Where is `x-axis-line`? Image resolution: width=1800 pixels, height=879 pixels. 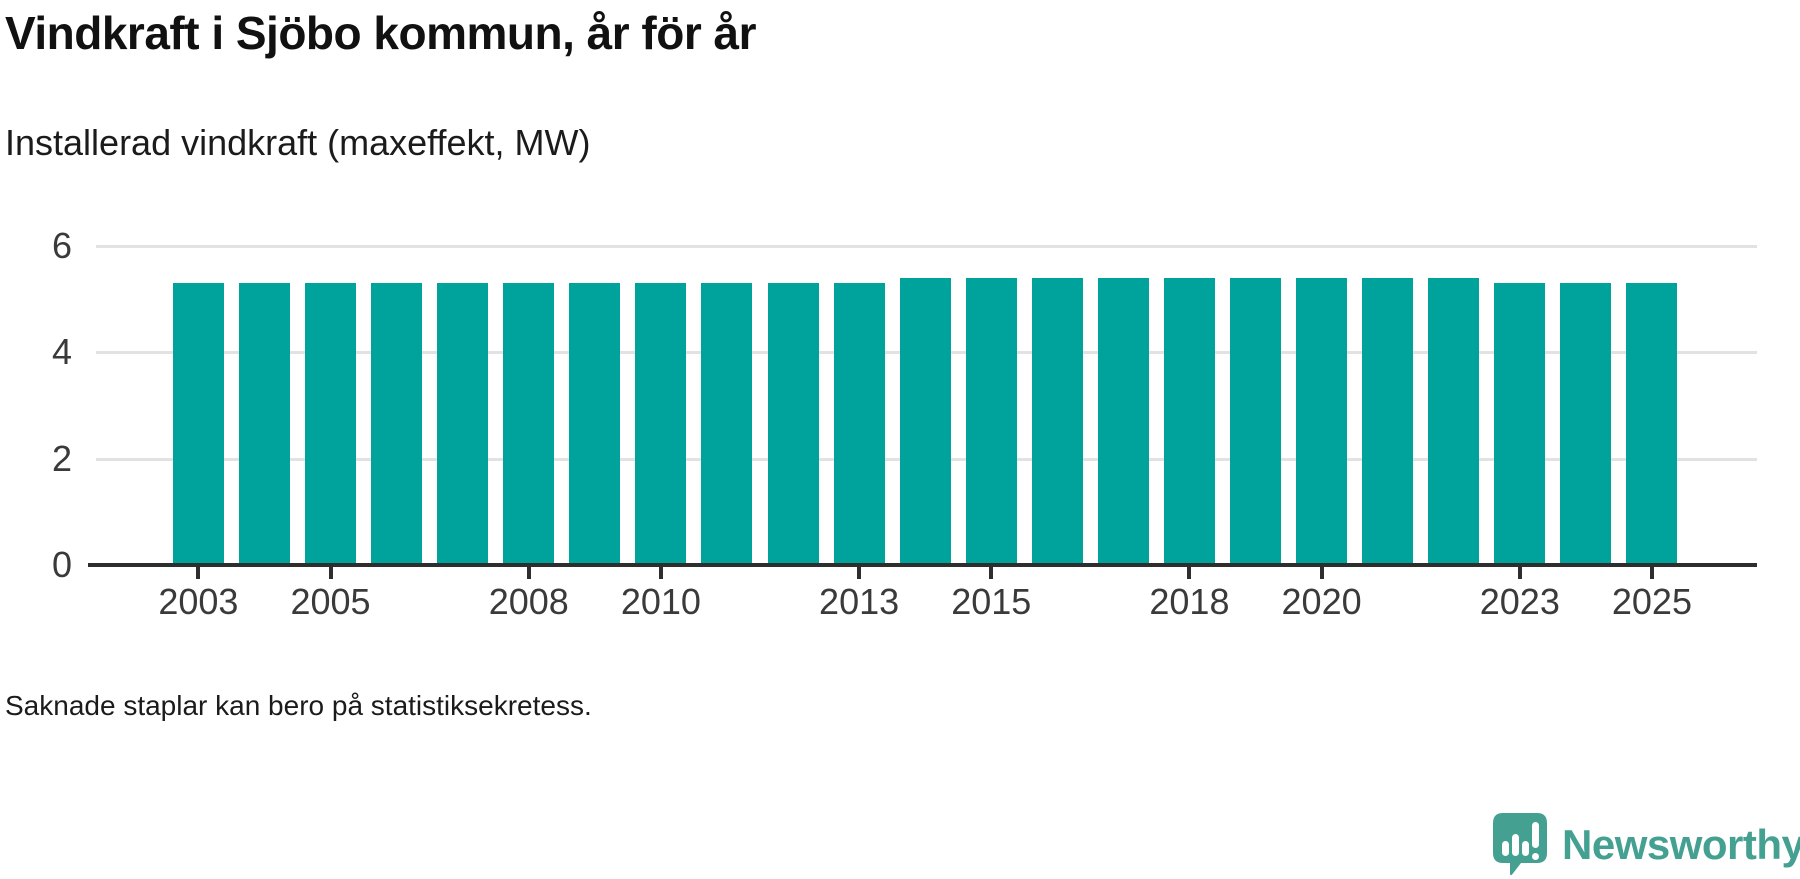 x-axis-line is located at coordinates (922, 565).